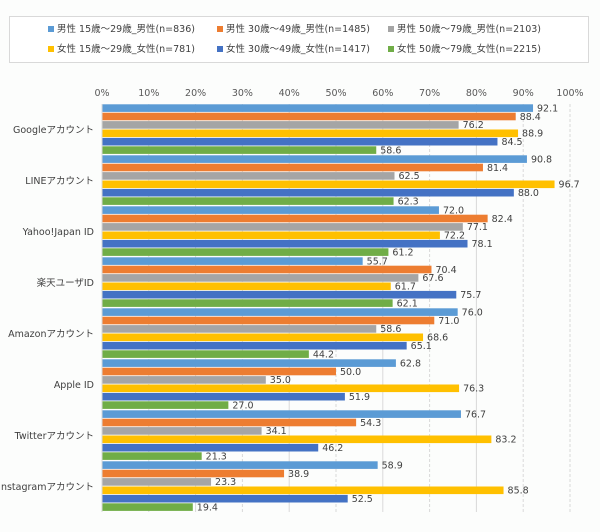 The height and width of the screenshot is (532, 600). I want to click on x-tick-label: 50%, so click(335, 93).